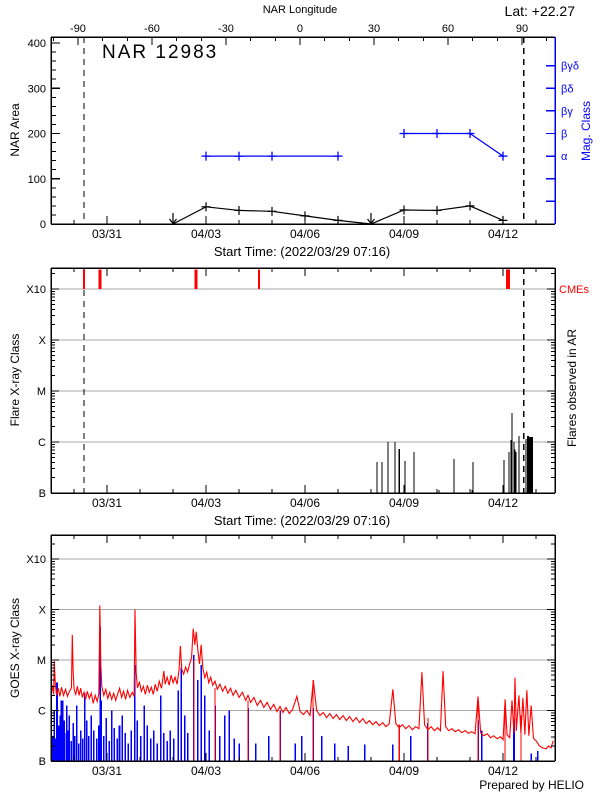 Image resolution: width=600 pixels, height=800 pixels. What do you see at coordinates (564, 157) in the screenshot?
I see `svg-text: α` at bounding box center [564, 157].